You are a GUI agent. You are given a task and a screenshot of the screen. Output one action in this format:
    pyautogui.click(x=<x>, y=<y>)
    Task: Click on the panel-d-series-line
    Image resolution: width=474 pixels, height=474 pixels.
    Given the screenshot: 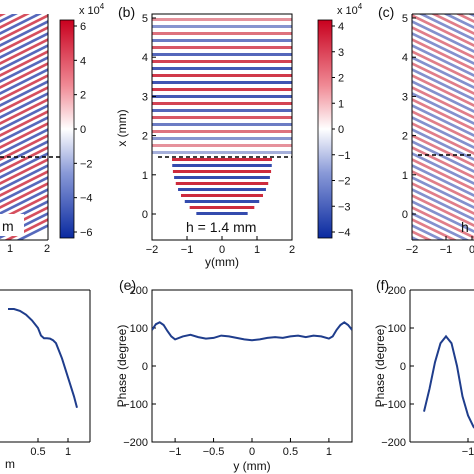 What is the action you would take?
    pyautogui.click(x=43, y=358)
    